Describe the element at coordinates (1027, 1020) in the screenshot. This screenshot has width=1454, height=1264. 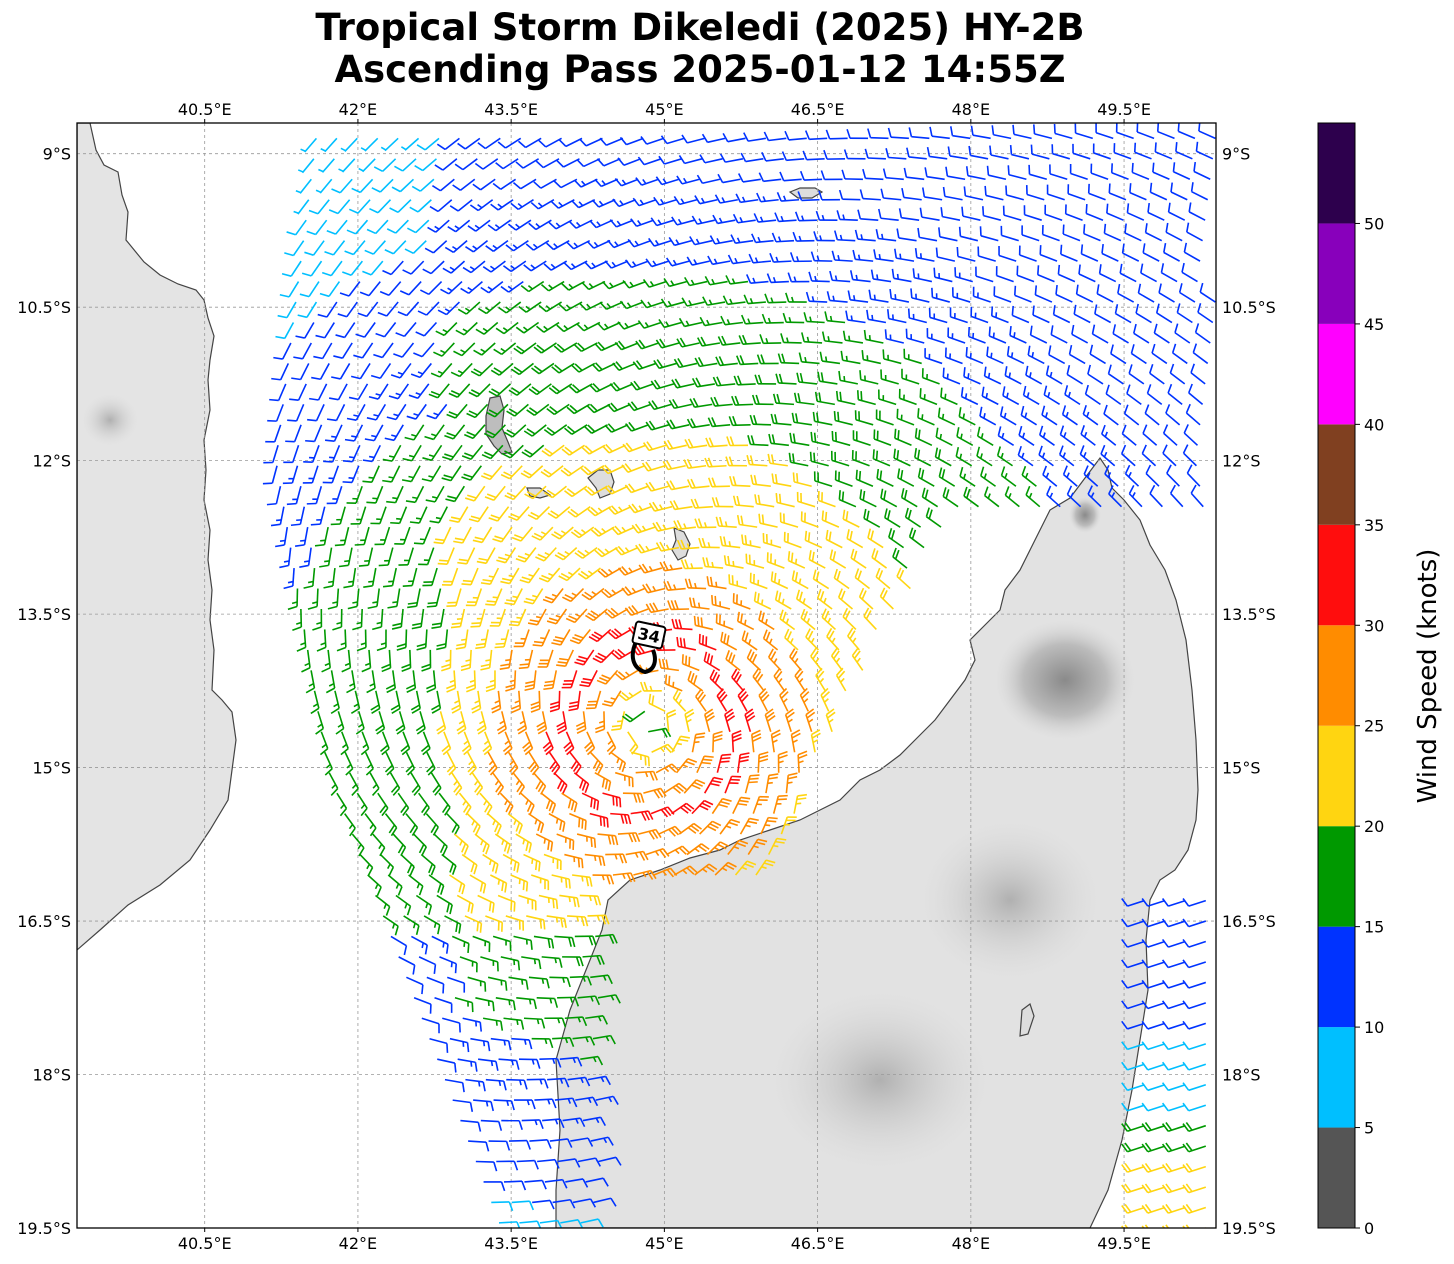
I see `bassas-island` at that location.